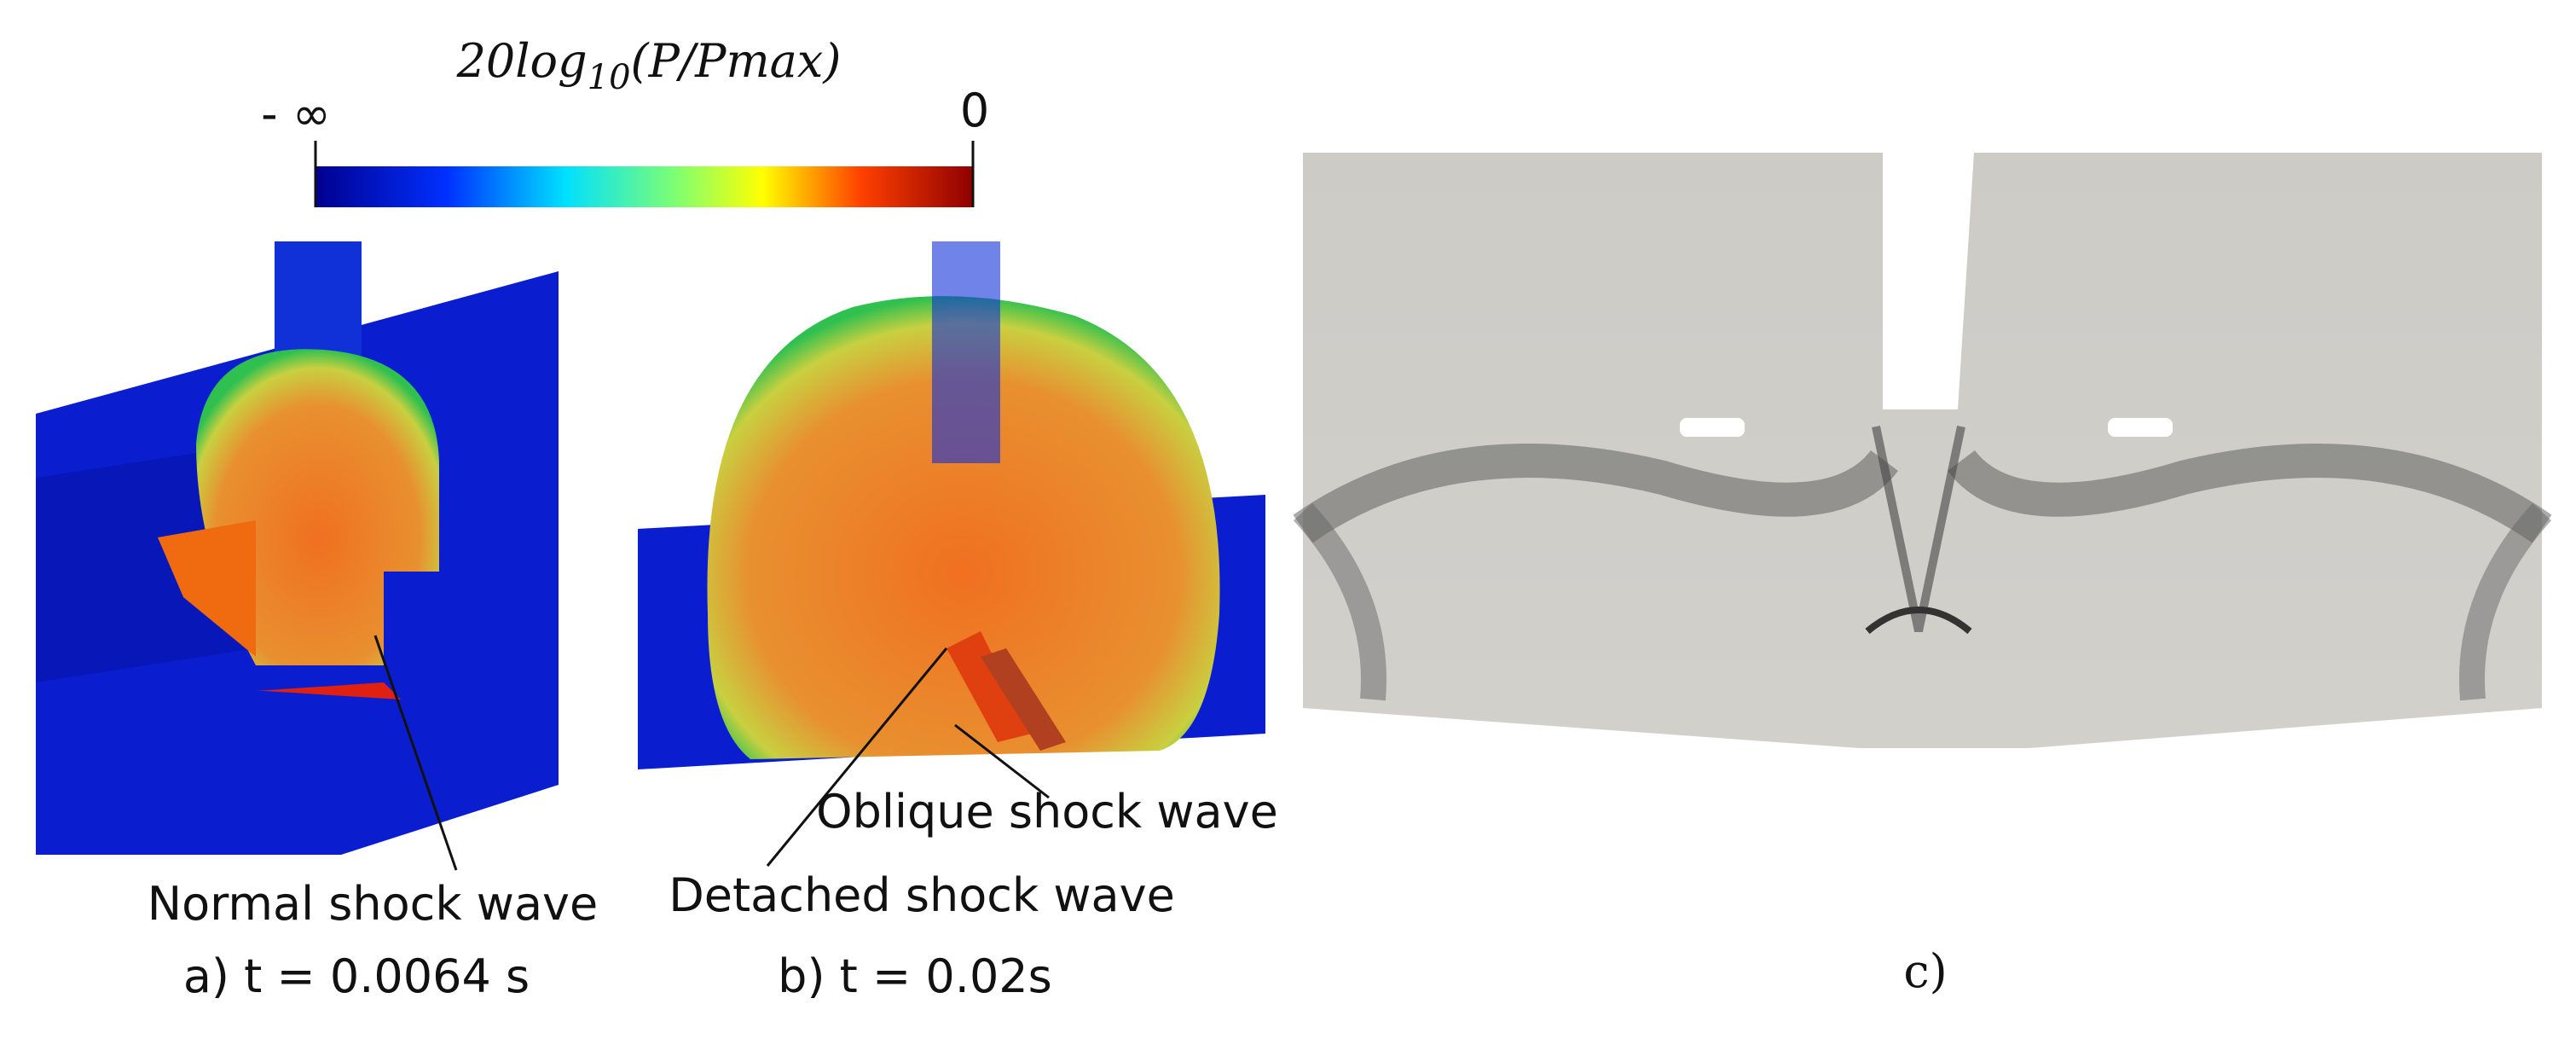 Image resolution: width=2576 pixels, height=1039 pixels. Describe the element at coordinates (915, 976) in the screenshot. I see `panel-label: b) t = 0.02s` at that location.